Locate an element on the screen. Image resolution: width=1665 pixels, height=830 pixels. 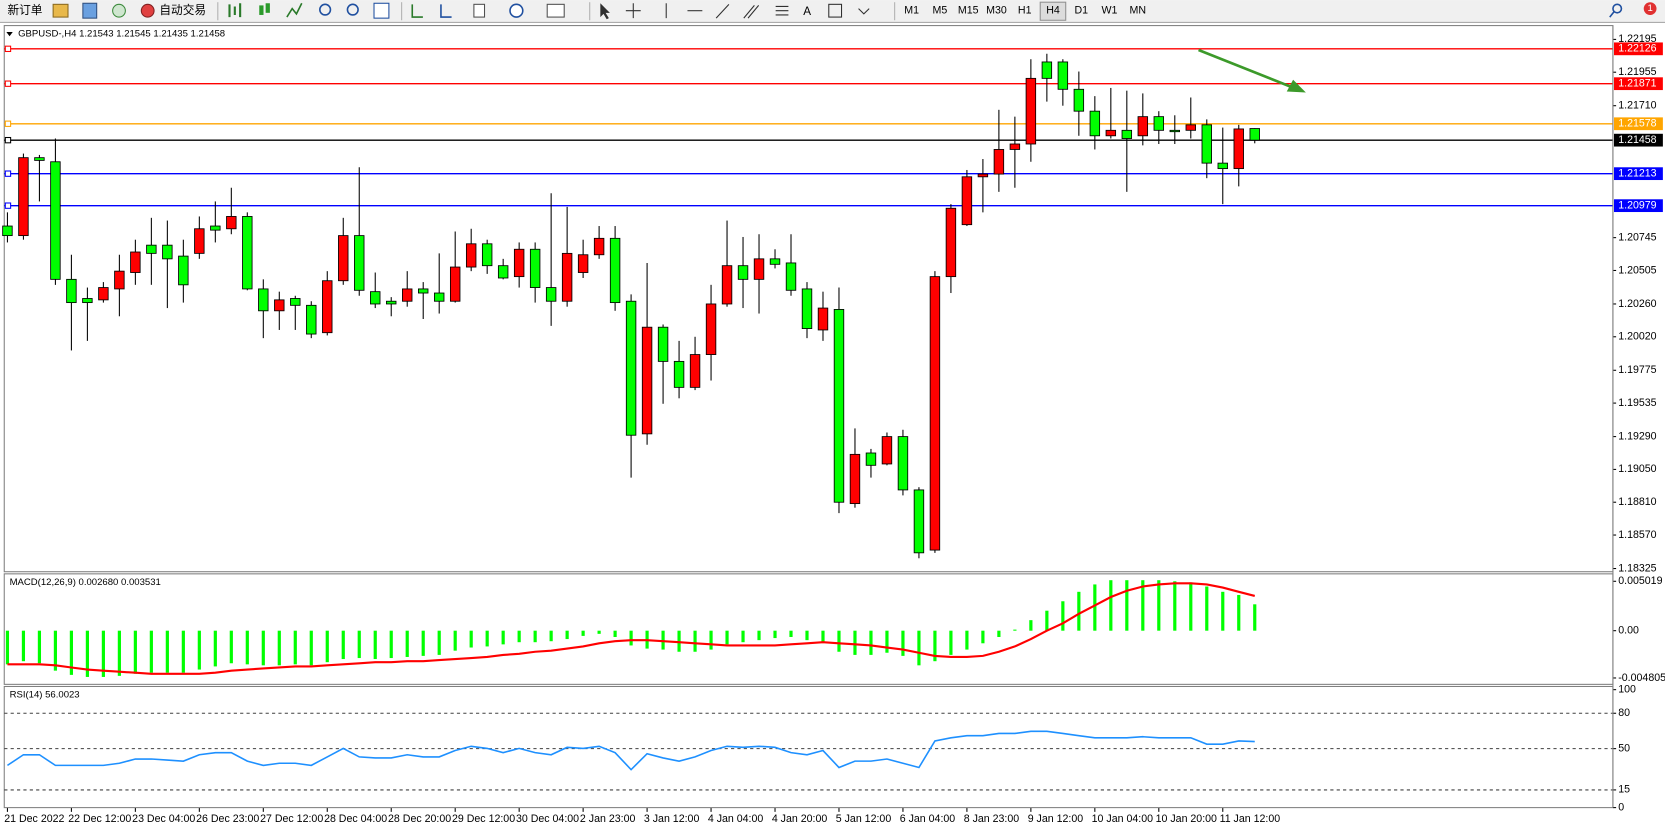
y-tick-label: 100 is located at coordinates (1627, 689).